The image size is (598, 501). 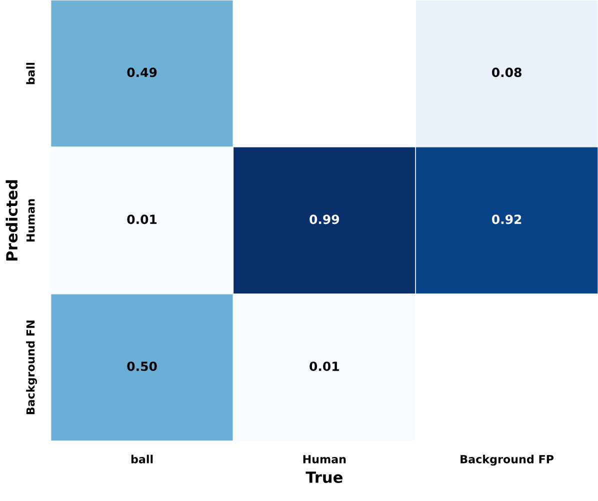 I want to click on x-tick-label: Background FP, so click(x=507, y=460).